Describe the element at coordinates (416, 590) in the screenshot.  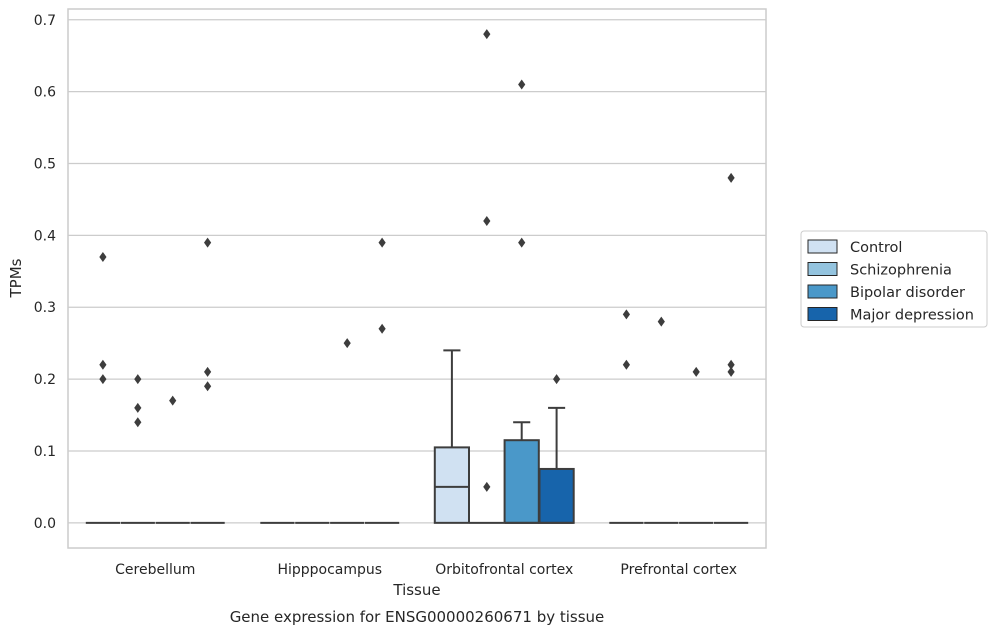
I see `x-axis-label: Tissue` at that location.